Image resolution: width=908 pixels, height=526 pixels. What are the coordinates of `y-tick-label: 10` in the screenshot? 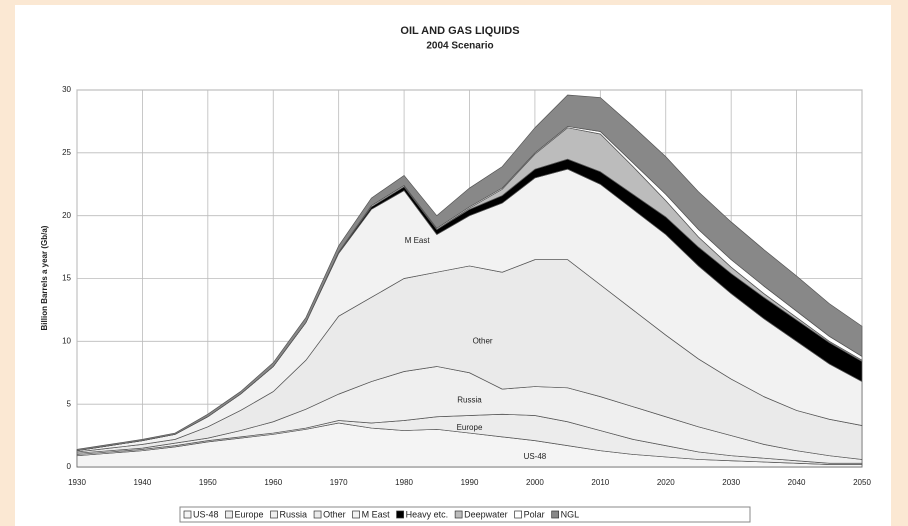 It's located at (66, 340).